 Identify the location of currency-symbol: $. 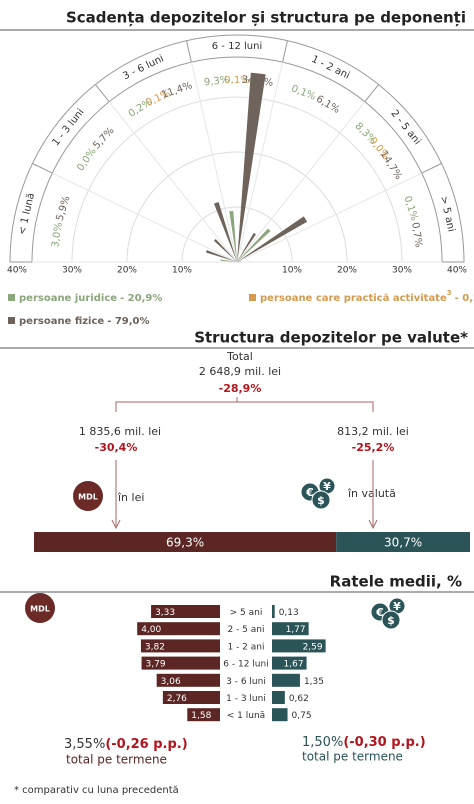
(321, 500).